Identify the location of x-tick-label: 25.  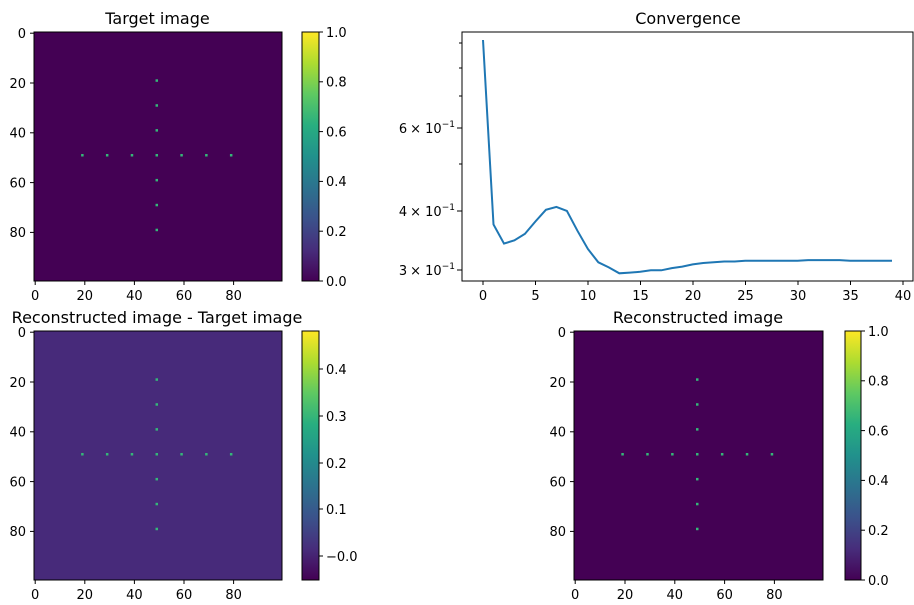
(745, 296).